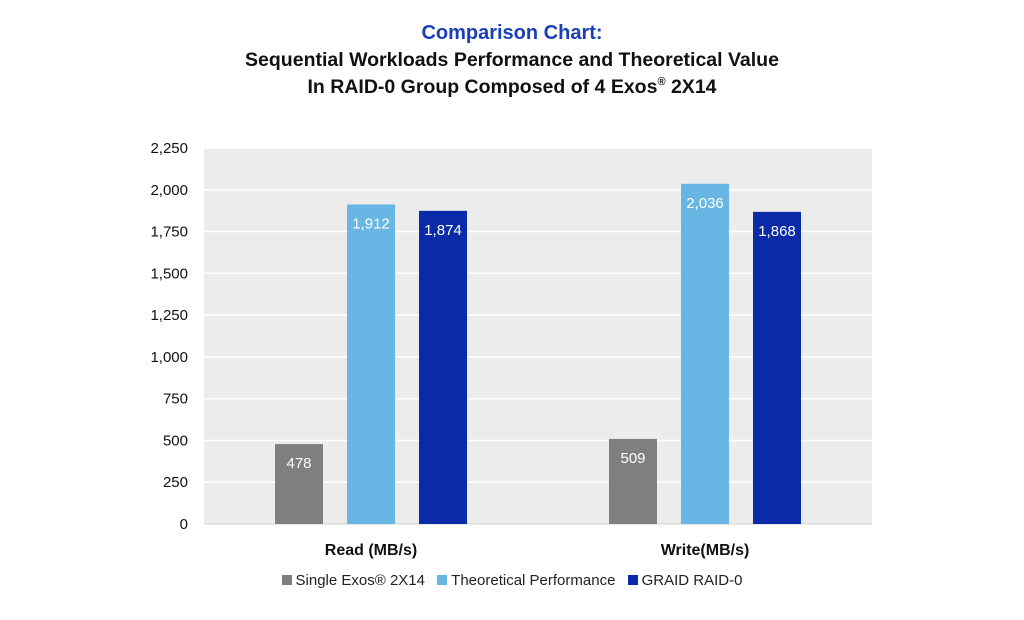 The height and width of the screenshot is (620, 1024). I want to click on y-tick-label: 1,750, so click(169, 232).